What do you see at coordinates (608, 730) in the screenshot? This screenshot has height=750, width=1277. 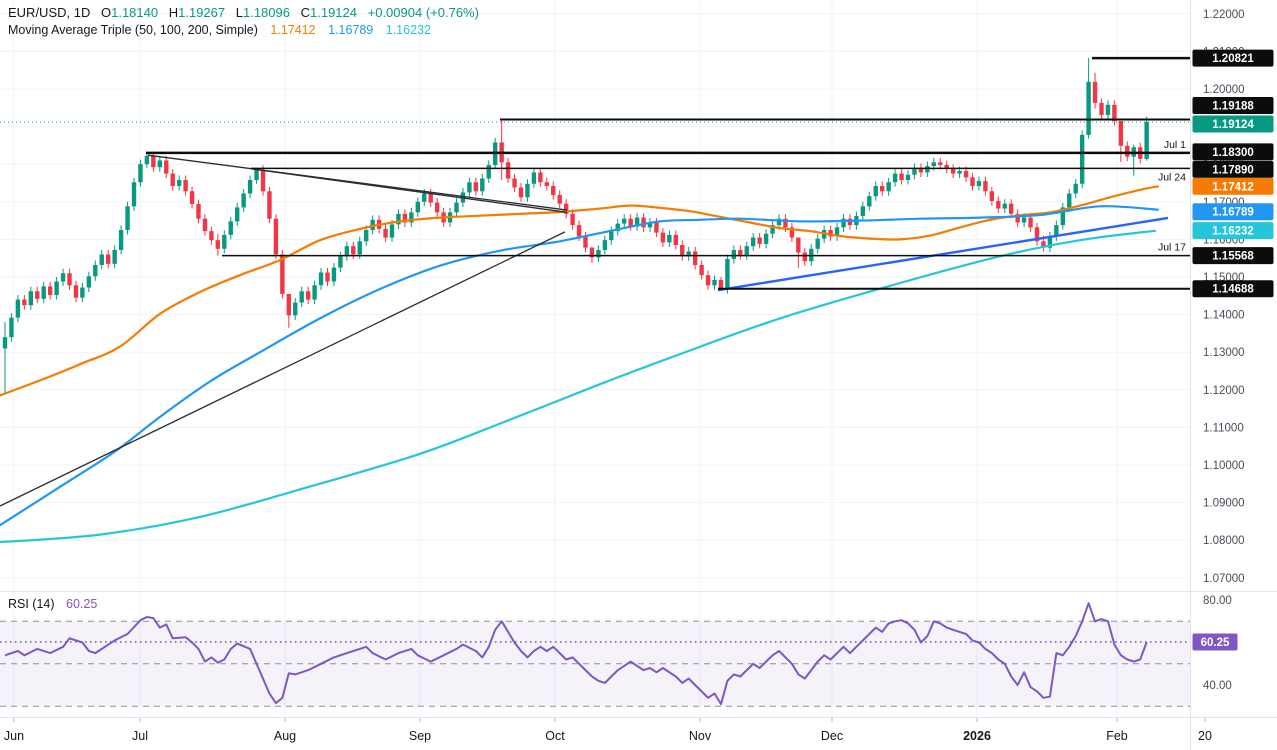 I see `time-axis: Jun Jul Aug Sep Oct Nov Dec 2026 Feb 20` at bounding box center [608, 730].